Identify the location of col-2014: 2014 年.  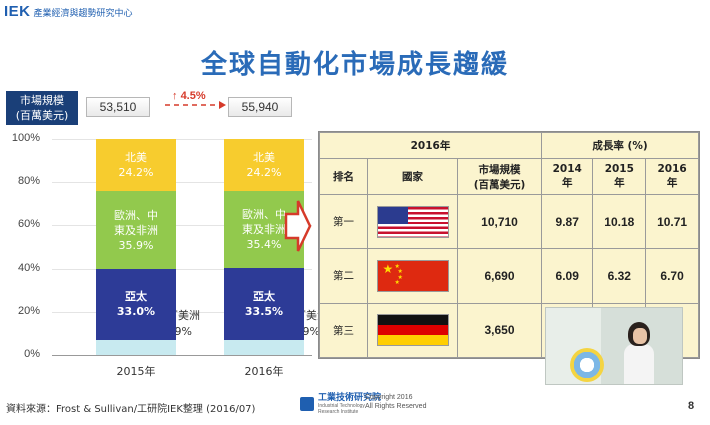
(567, 176).